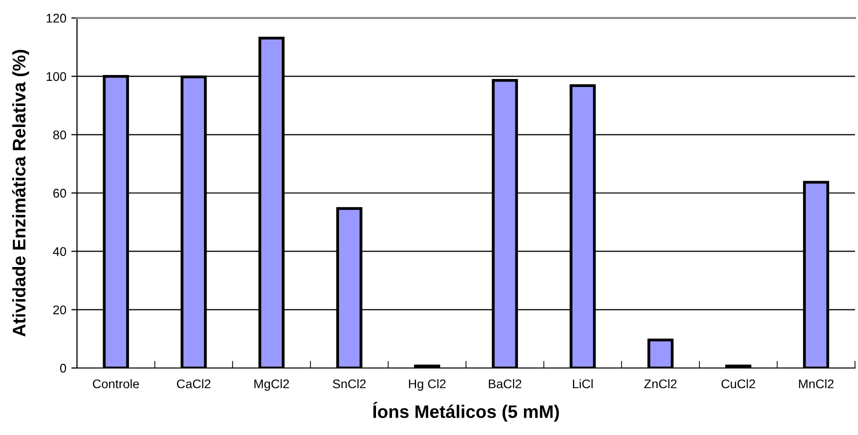 This screenshot has width=858, height=435. I want to click on y-tick-label: 0, so click(63, 368).